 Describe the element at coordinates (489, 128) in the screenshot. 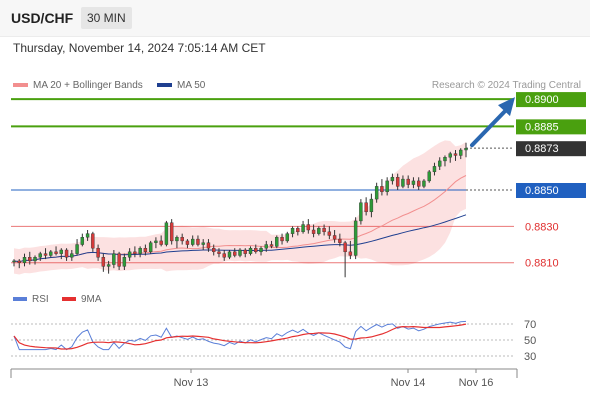

I see `forecast-arrow-shaft` at that location.